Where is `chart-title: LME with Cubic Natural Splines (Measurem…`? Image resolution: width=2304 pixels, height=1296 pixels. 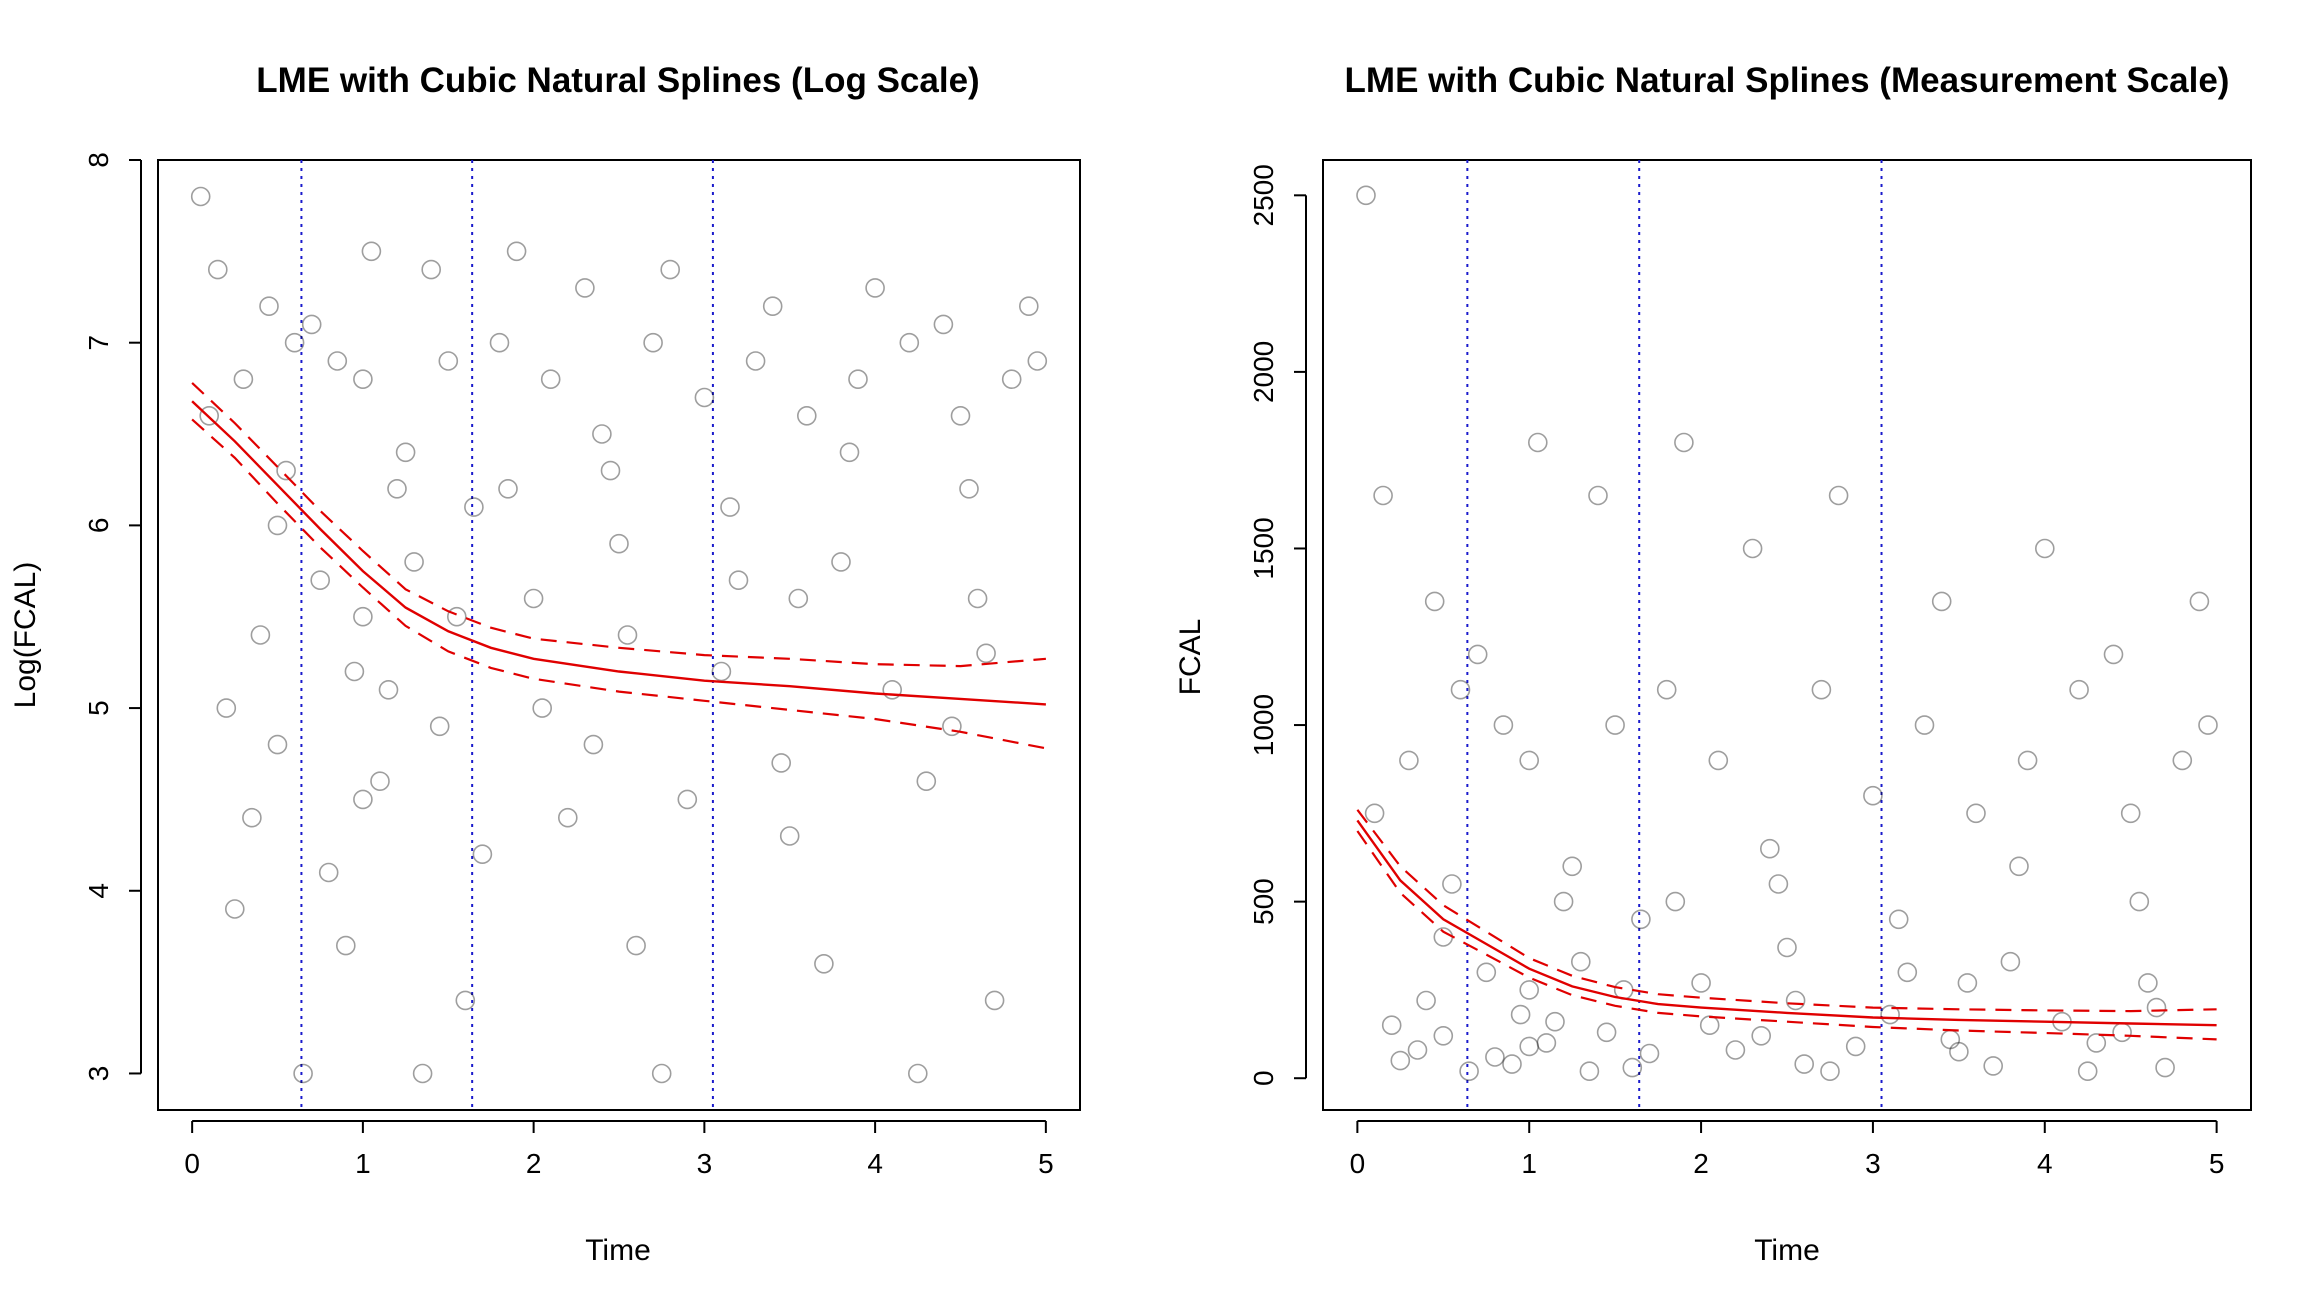
chart-title: LME with Cubic Natural Splines (Measurem… is located at coordinates (1787, 80).